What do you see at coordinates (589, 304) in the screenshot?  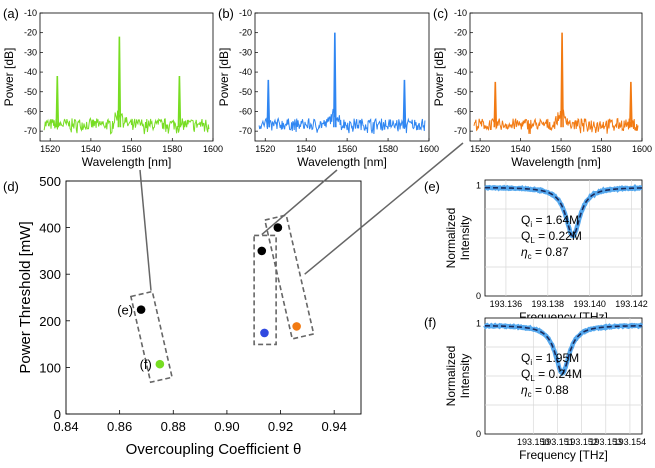 I see `resonance_e-xtick-label: 193.140` at bounding box center [589, 304].